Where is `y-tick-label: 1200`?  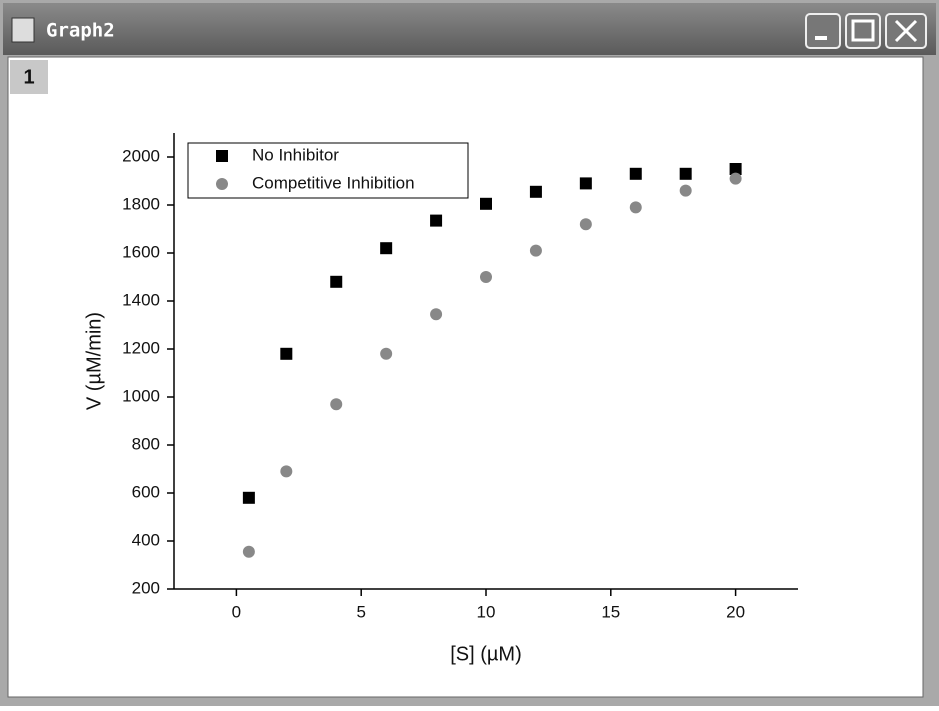
y-tick-label: 1200 is located at coordinates (141, 347).